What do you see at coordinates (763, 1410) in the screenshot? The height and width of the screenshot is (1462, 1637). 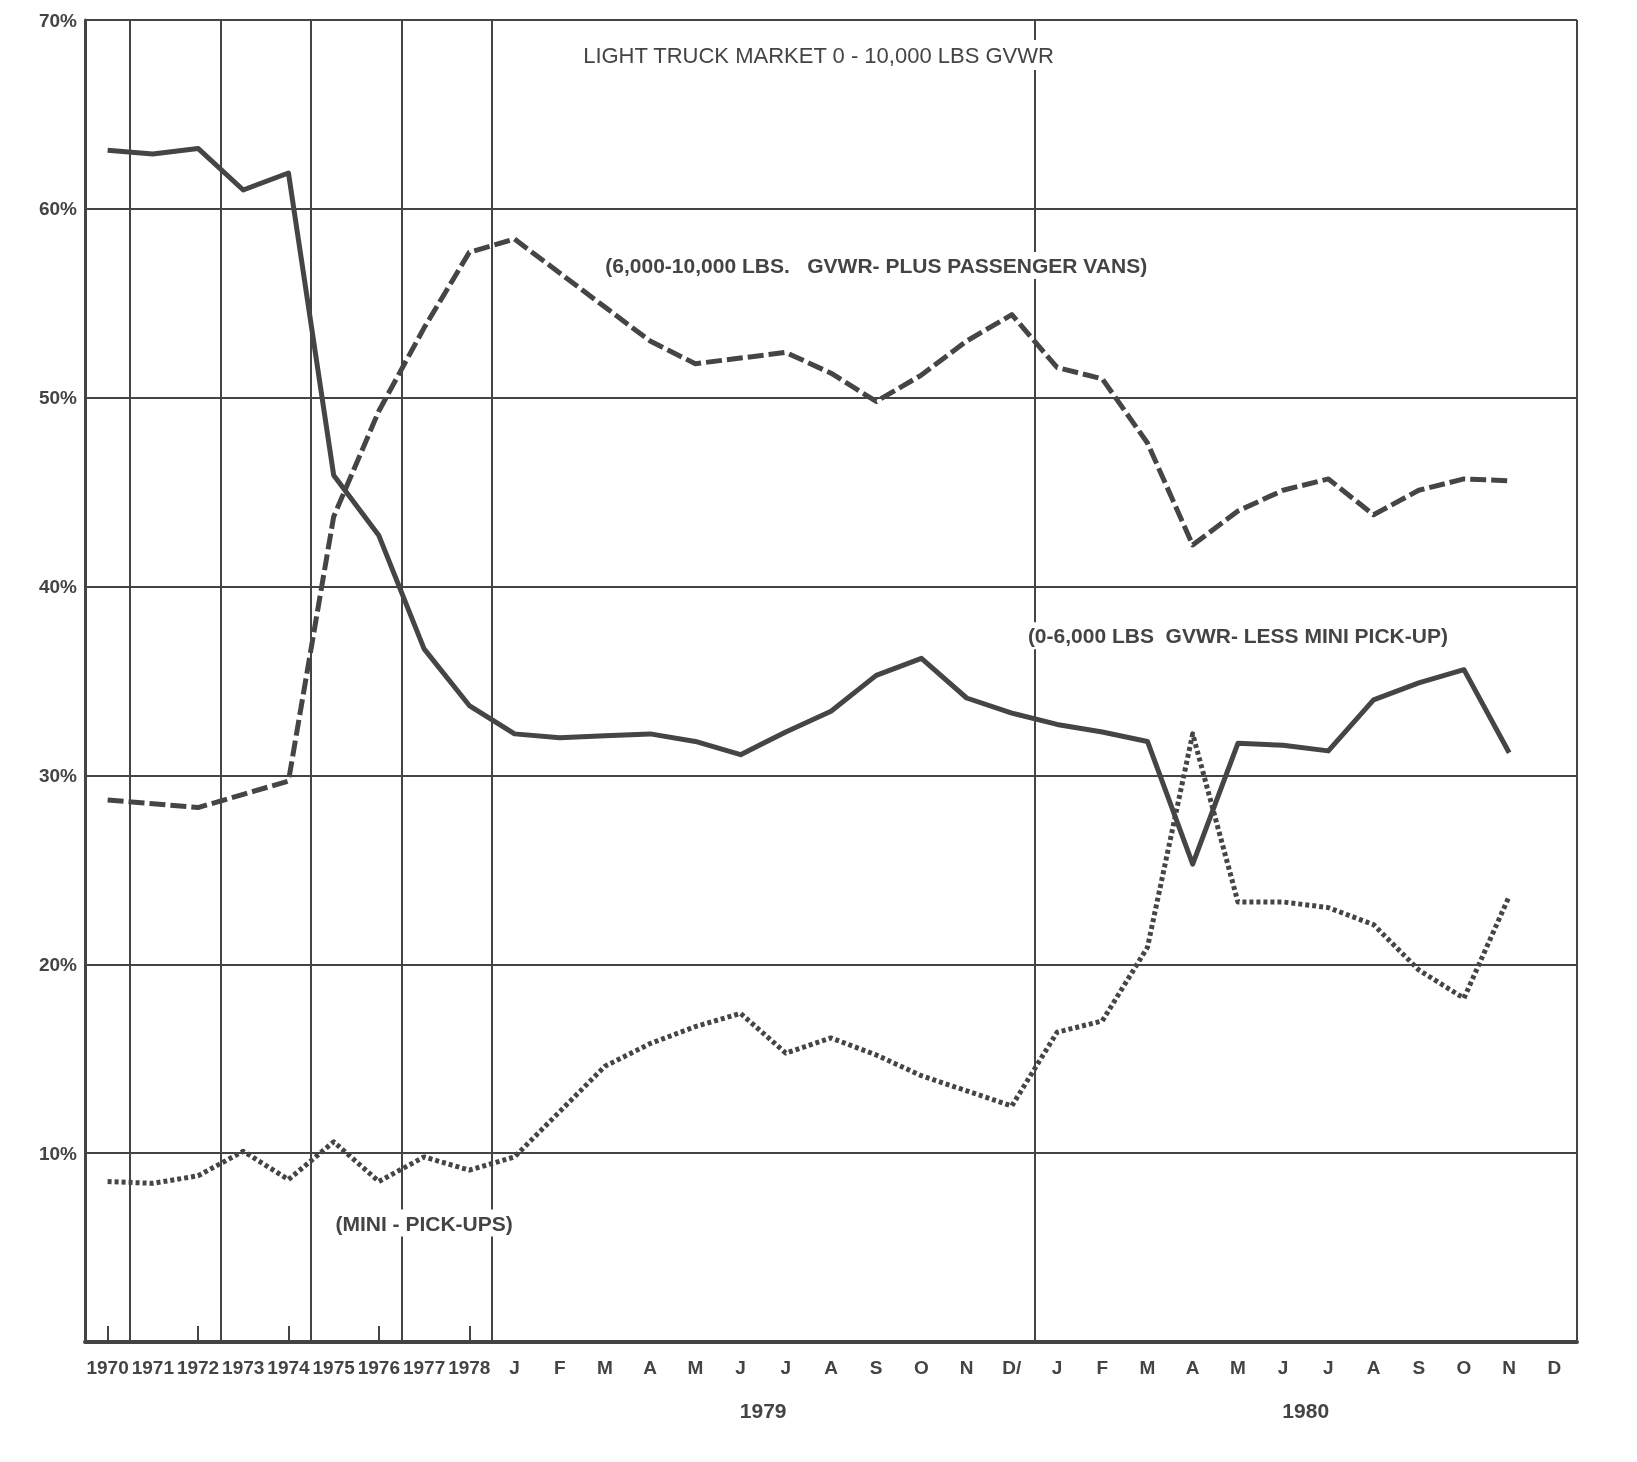 I see `text: 1979` at bounding box center [763, 1410].